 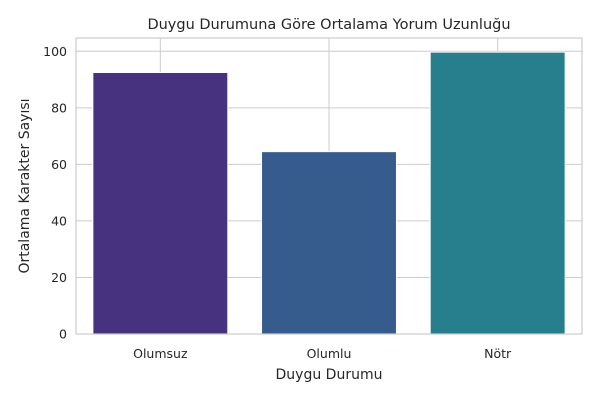 What do you see at coordinates (59, 164) in the screenshot?
I see `y-tick-label: 60` at bounding box center [59, 164].